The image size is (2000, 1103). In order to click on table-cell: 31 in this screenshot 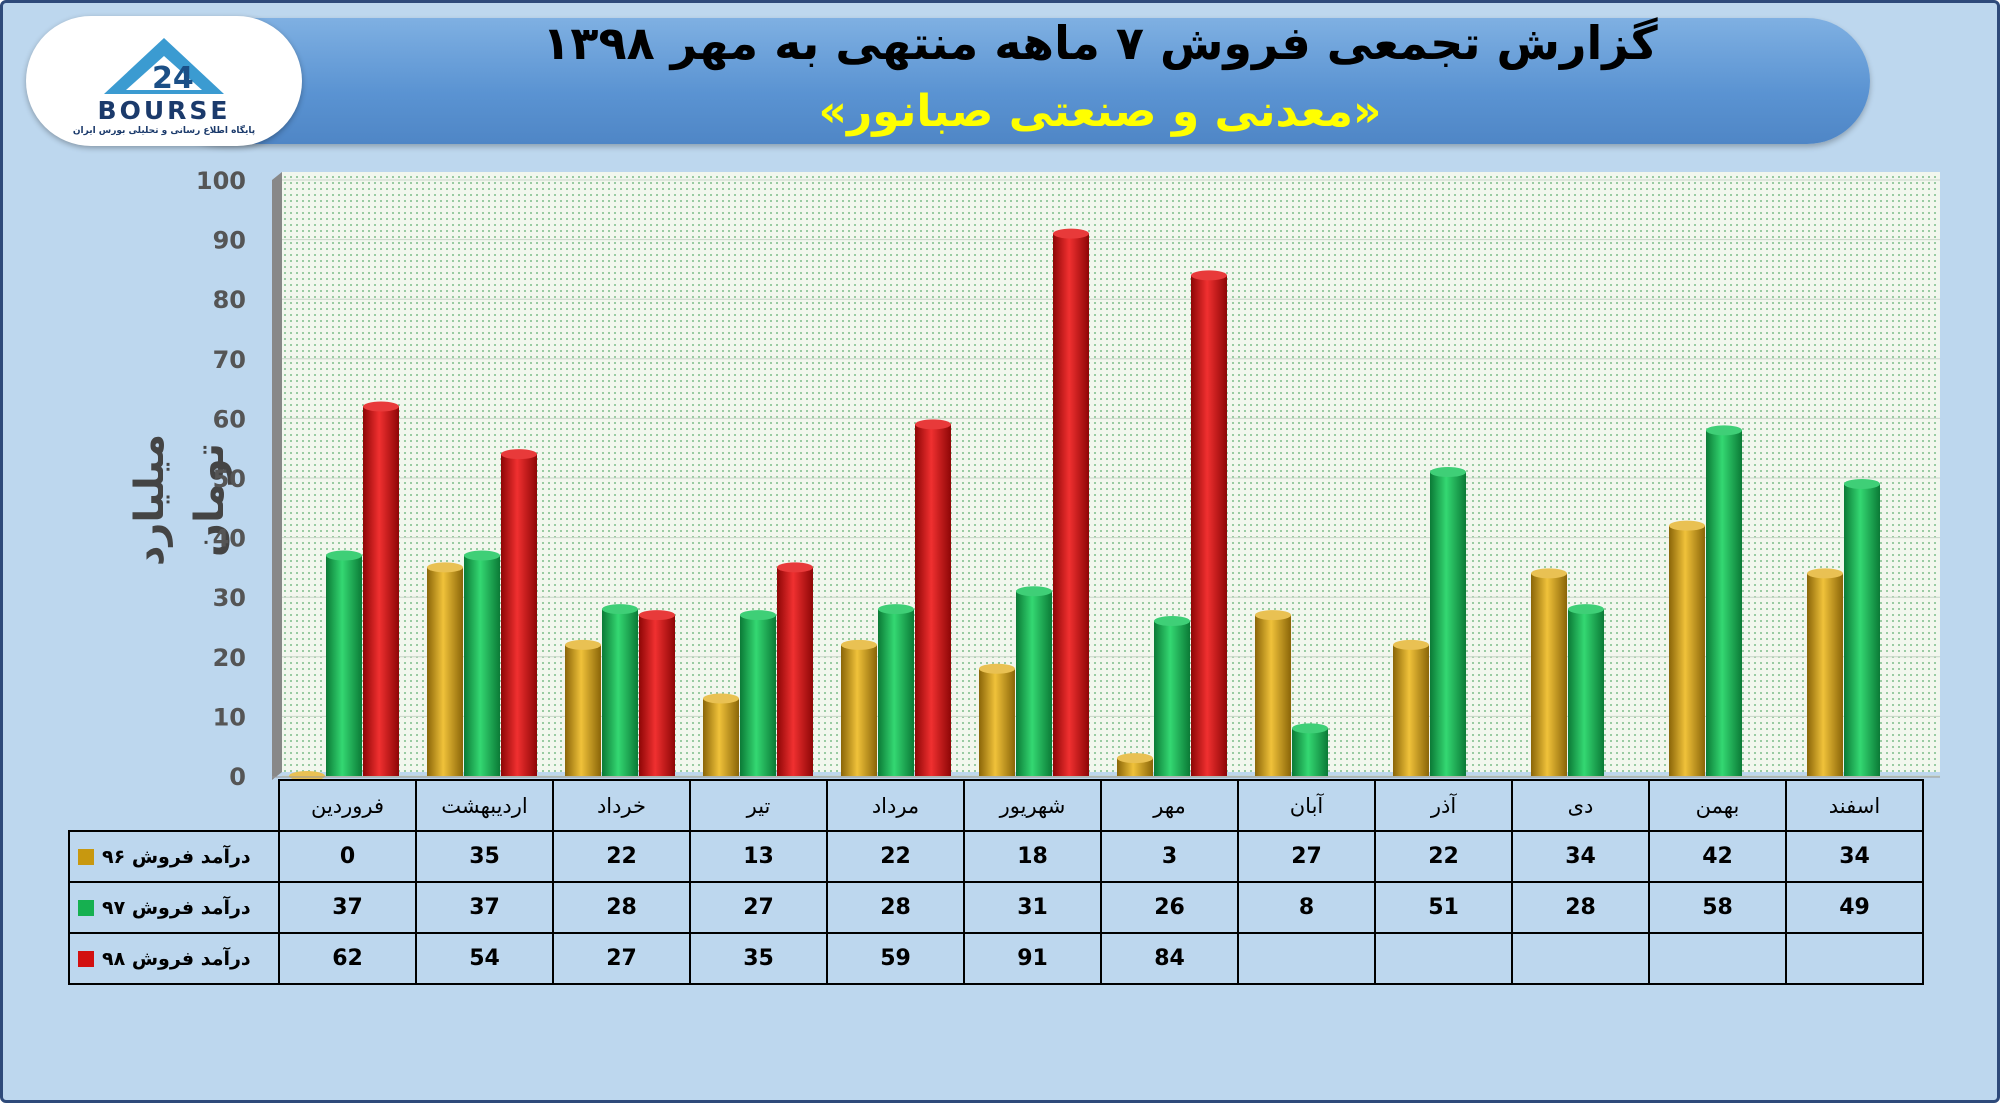, I will do `click(1032, 907)`.